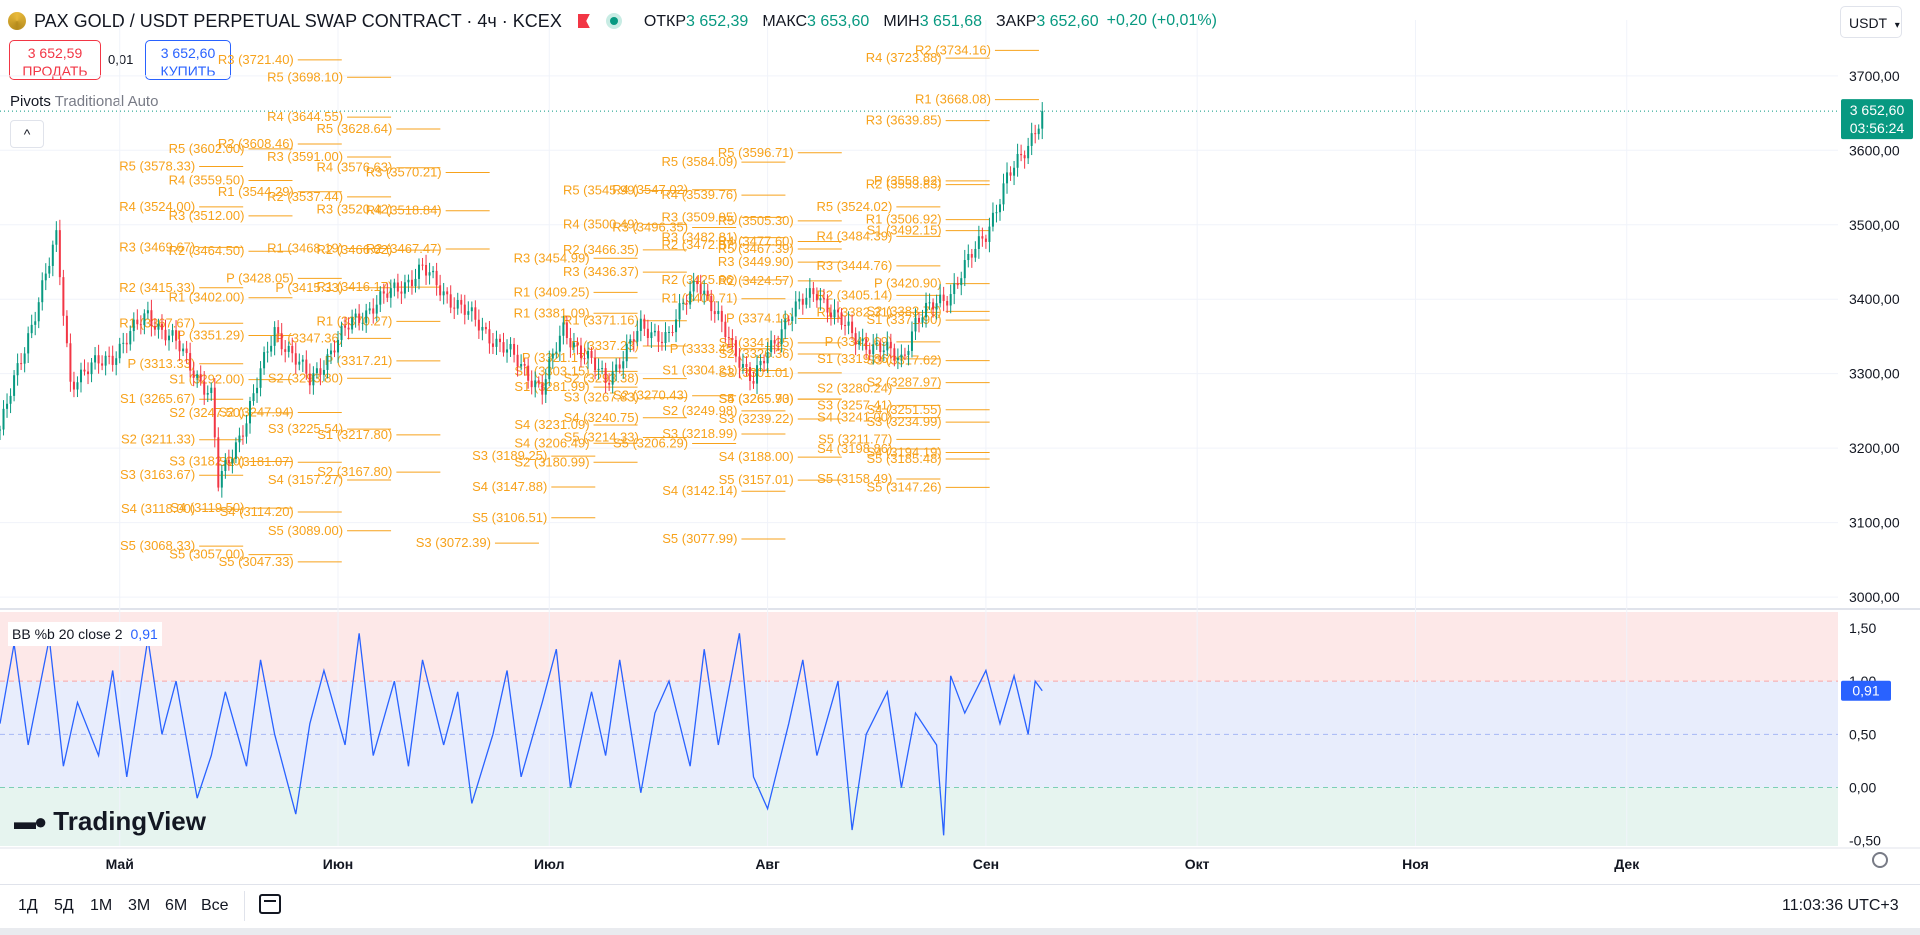 The image size is (1920, 935). I want to click on range-1d-button: 1Д, so click(28, 905).